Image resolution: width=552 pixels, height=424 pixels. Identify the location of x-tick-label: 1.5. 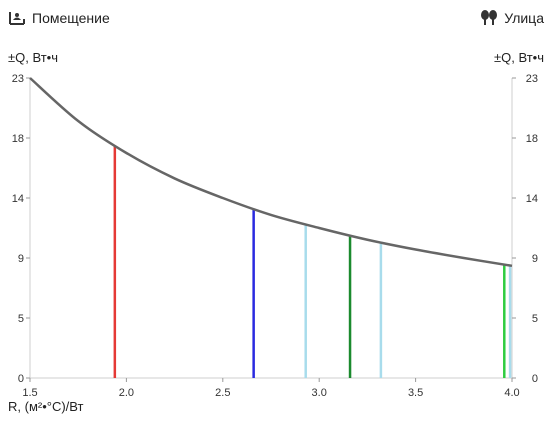
(29, 393).